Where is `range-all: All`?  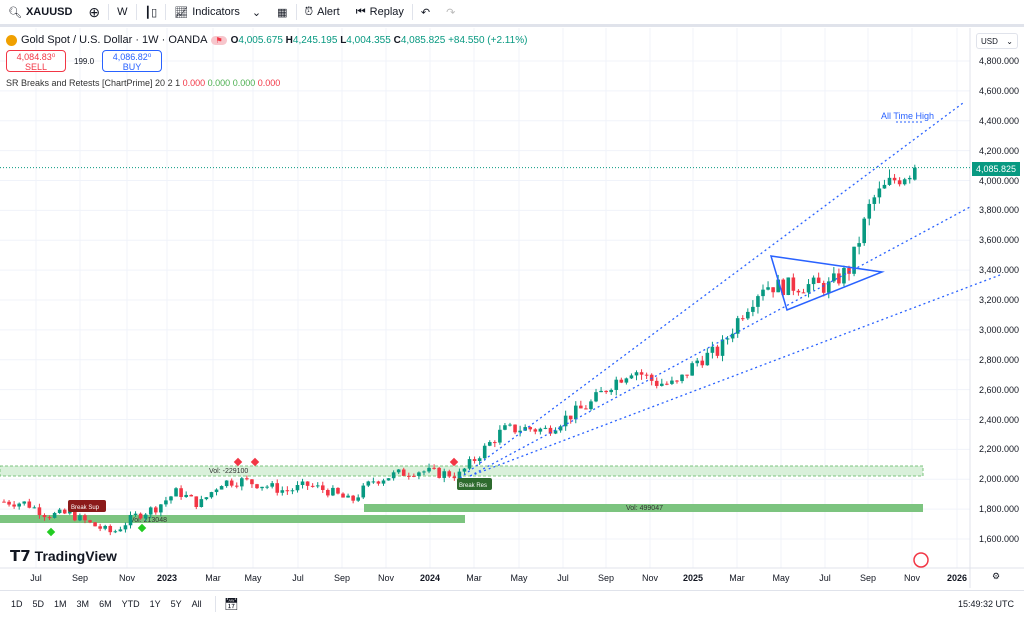 range-all: All is located at coordinates (196, 604).